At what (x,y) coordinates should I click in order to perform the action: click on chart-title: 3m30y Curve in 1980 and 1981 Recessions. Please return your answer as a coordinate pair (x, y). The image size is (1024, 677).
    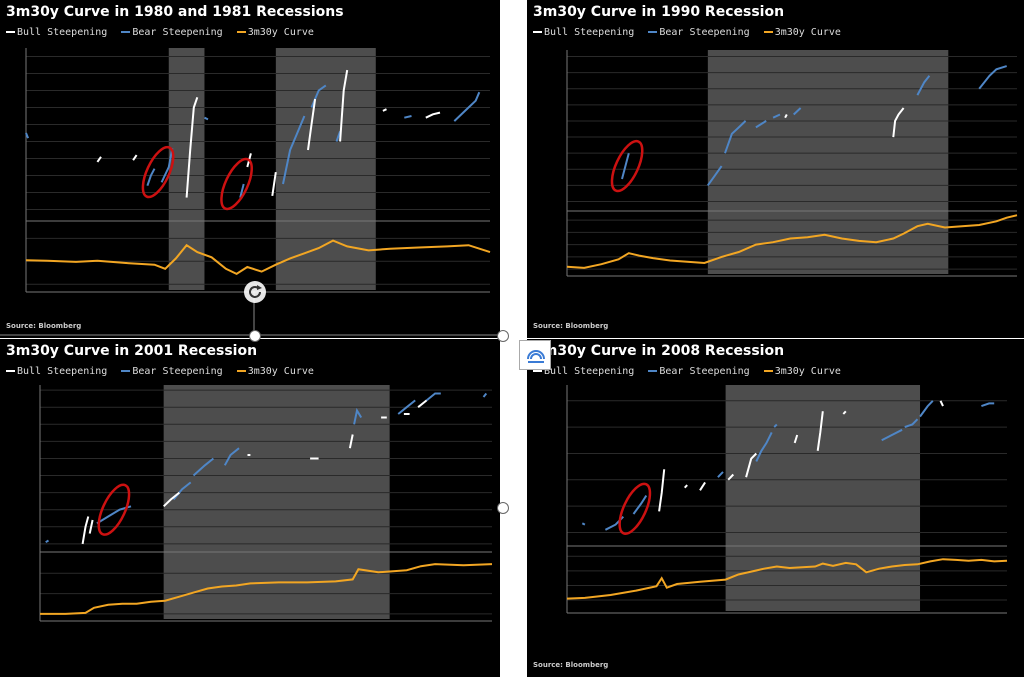
    Looking at the image, I should click on (175, 12).